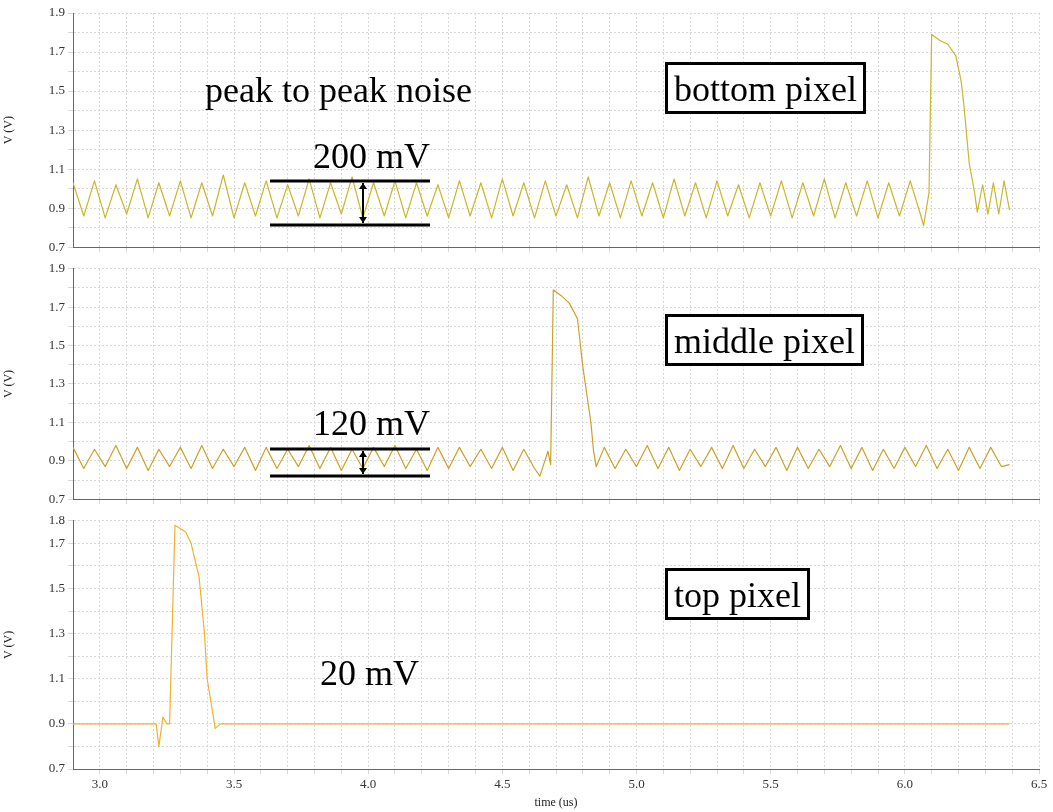 Image resolution: width=1053 pixels, height=812 pixels. Describe the element at coordinates (56, 520) in the screenshot. I see `y-tick-label: 1.8` at that location.